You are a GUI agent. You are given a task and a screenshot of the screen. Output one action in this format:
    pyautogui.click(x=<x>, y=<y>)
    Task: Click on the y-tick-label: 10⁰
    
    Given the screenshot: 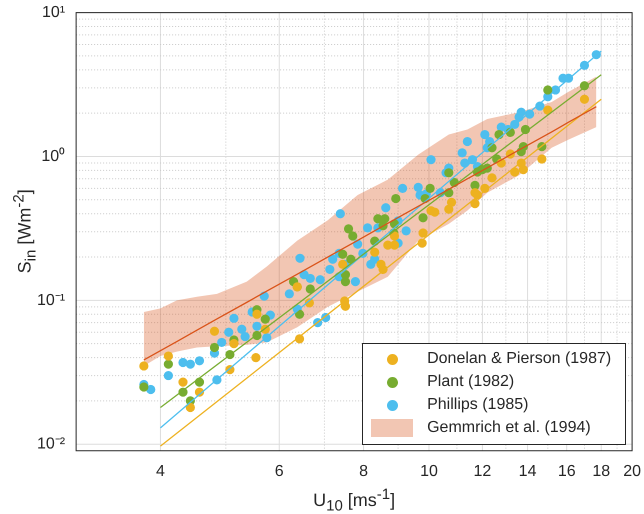 What is the action you would take?
    pyautogui.click(x=53, y=155)
    